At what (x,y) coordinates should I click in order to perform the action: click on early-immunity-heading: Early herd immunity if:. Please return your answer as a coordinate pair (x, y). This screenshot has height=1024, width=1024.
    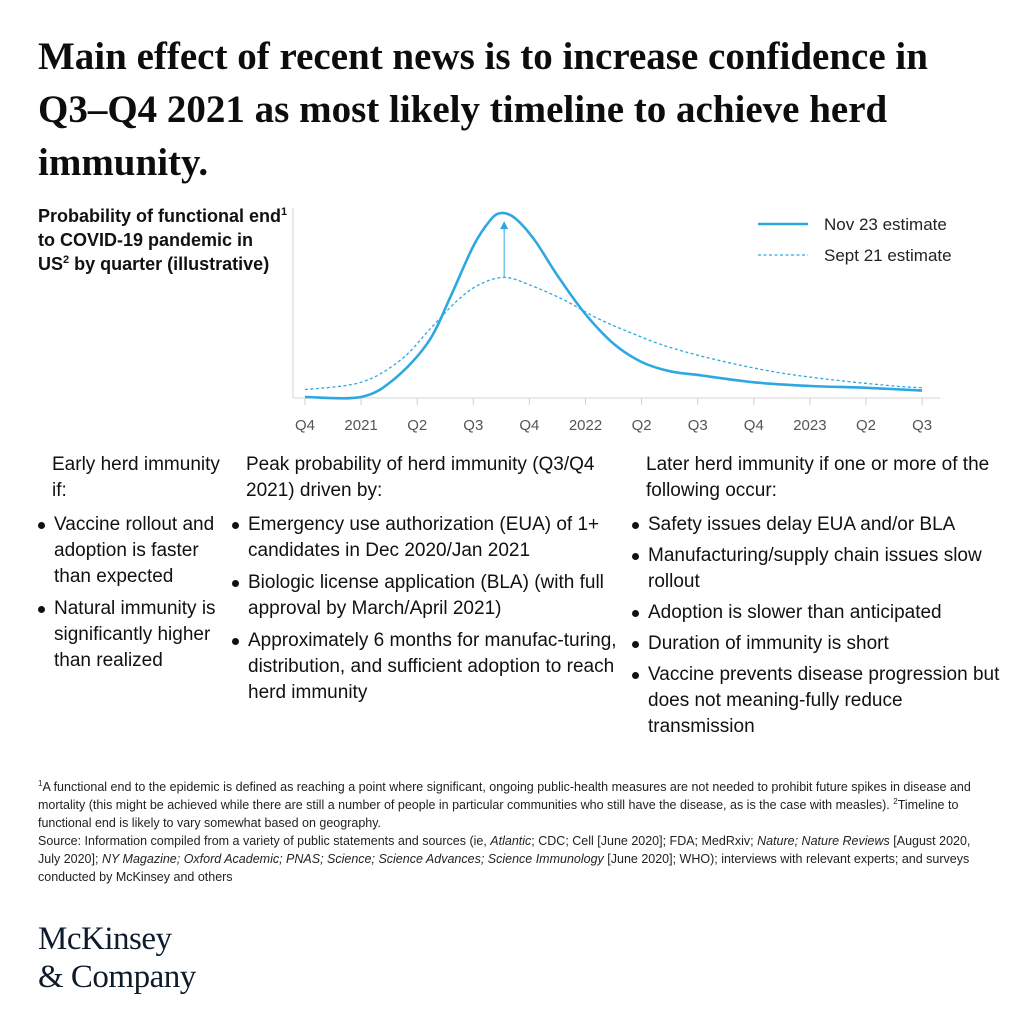
    Looking at the image, I should click on (136, 477).